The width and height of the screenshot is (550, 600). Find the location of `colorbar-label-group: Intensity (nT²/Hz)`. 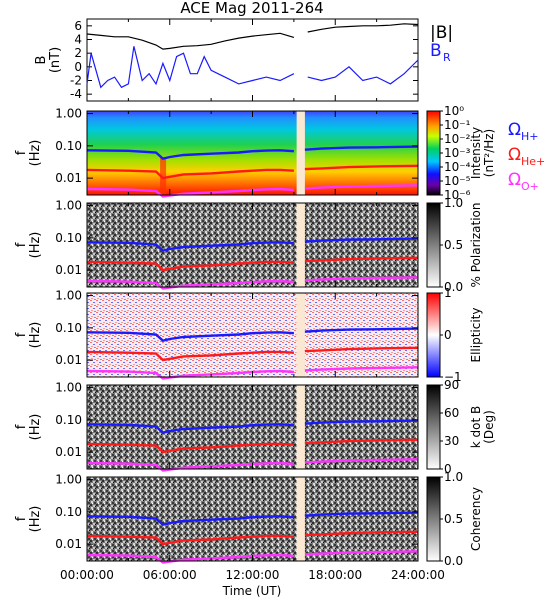

colorbar-label-group: Intensity (nT²/Hz) is located at coordinates (482, 153).